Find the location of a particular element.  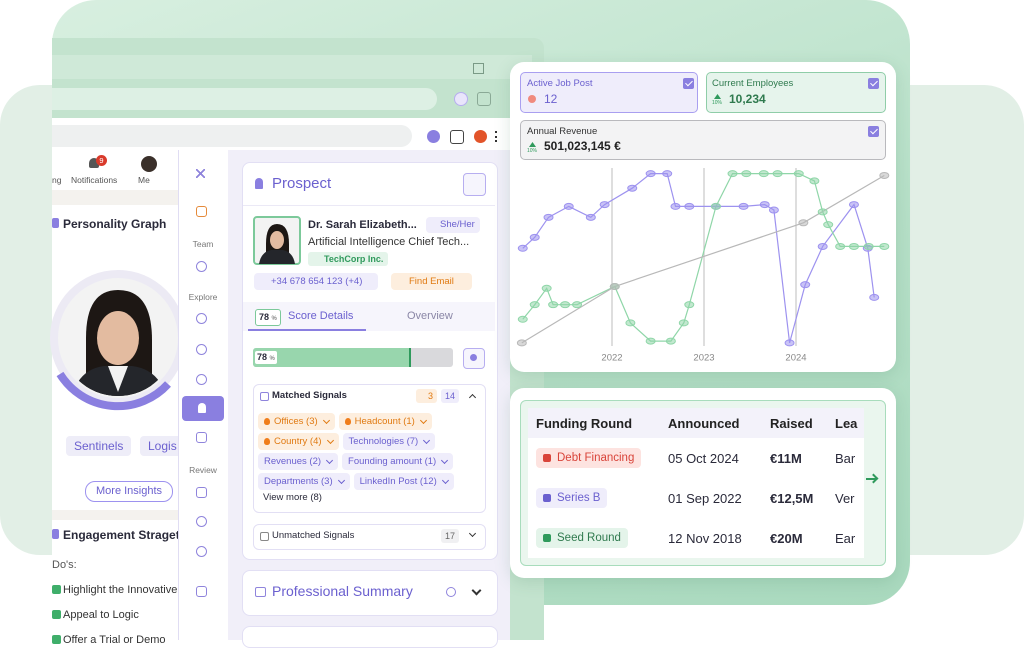

ai-button is located at coordinates (474, 184).